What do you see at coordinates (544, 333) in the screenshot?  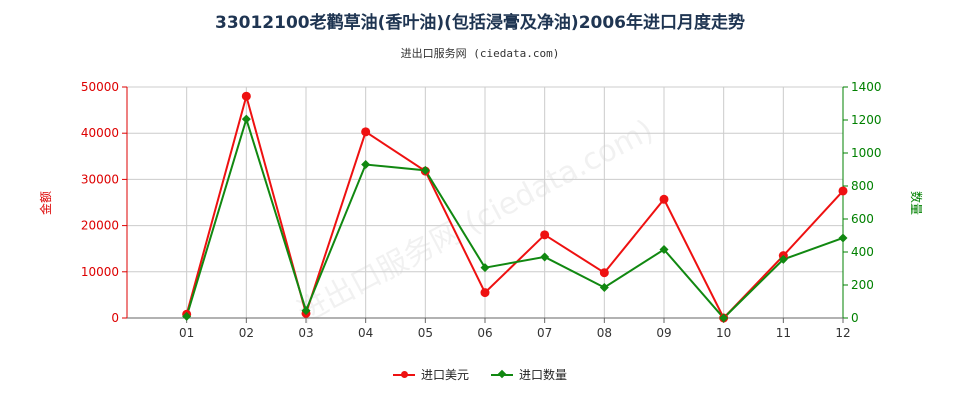 I see `x-tick-label: 07` at bounding box center [544, 333].